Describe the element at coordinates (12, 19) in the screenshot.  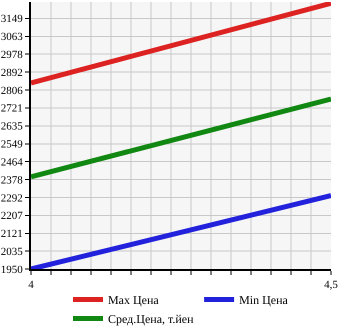
I see `y-tick-label: 3149` at that location.